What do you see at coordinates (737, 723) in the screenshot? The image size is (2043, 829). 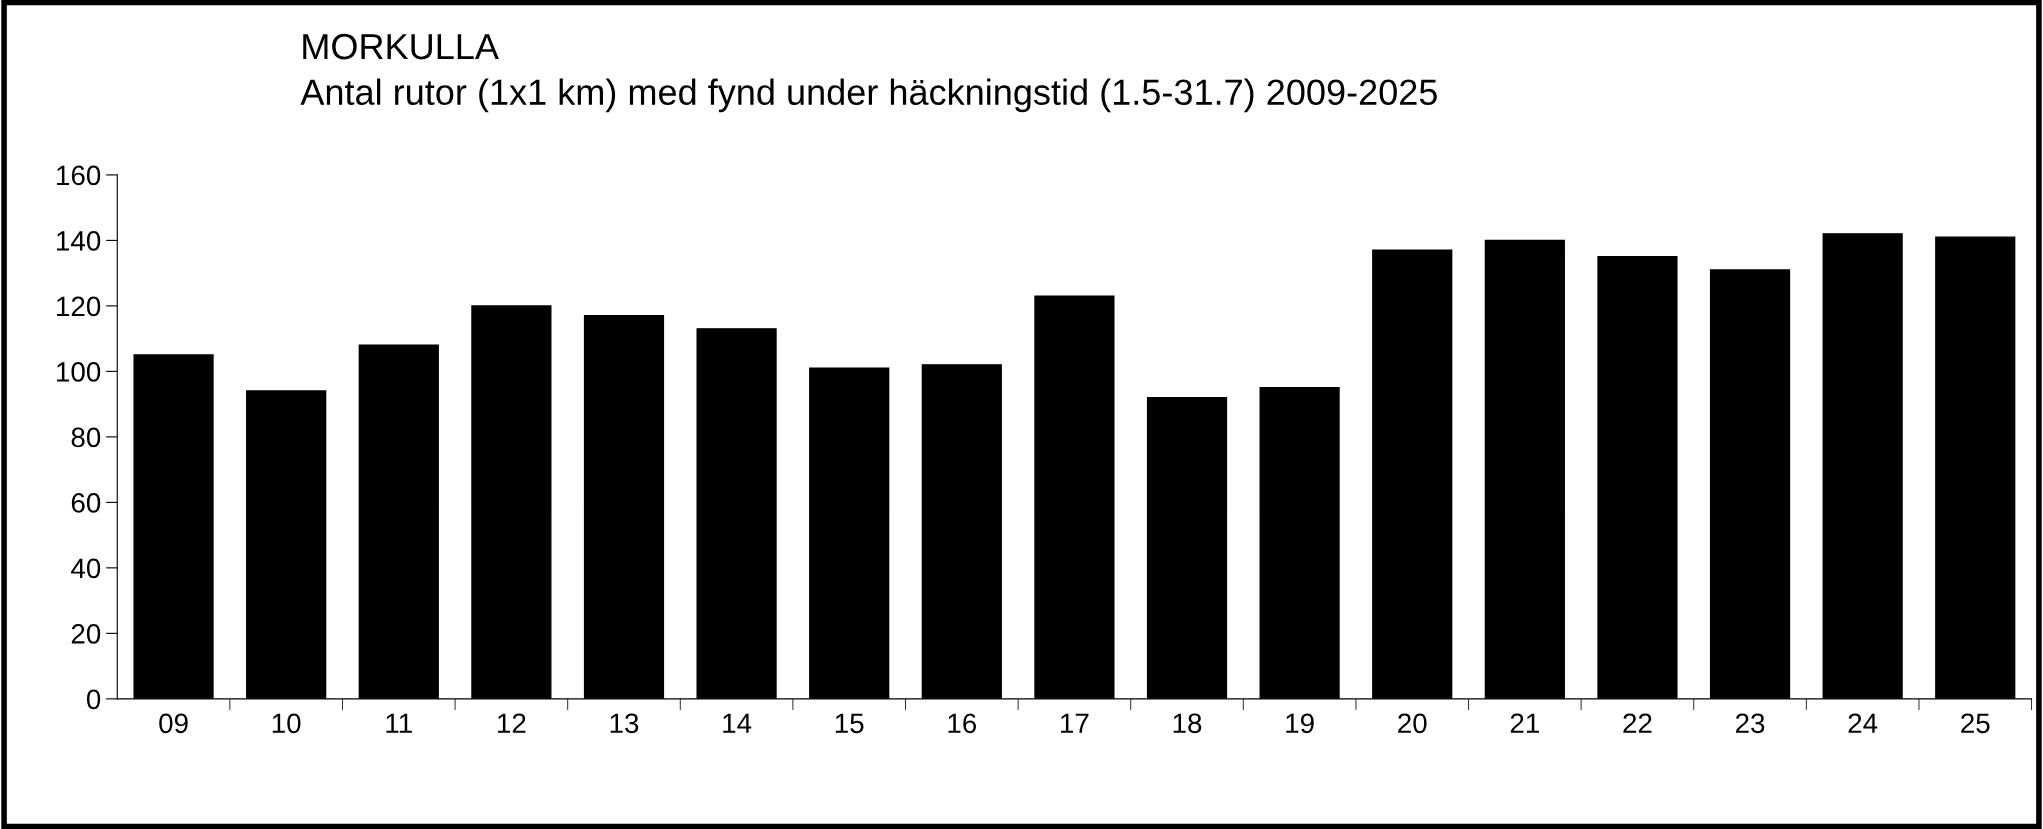 I see `x-tick-label: 14` at bounding box center [737, 723].